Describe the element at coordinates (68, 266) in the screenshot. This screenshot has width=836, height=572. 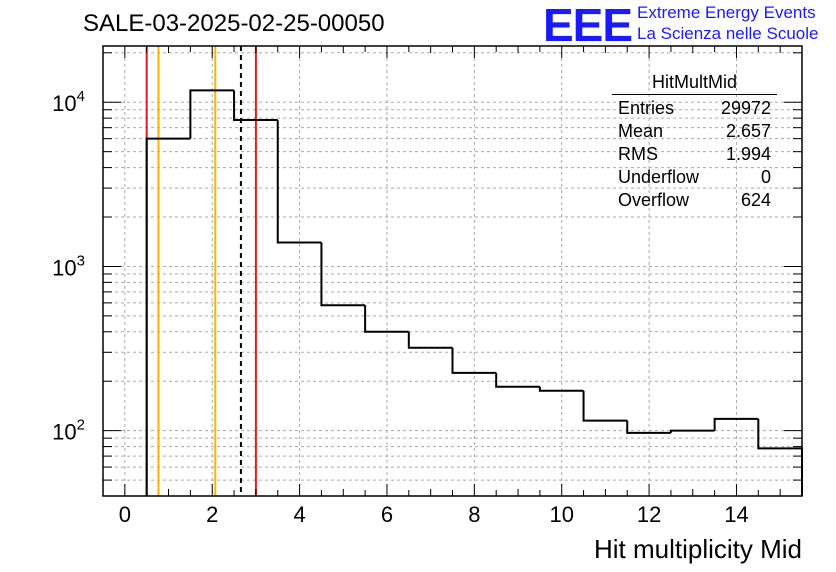
I see `y-tick-label: 10³` at that location.